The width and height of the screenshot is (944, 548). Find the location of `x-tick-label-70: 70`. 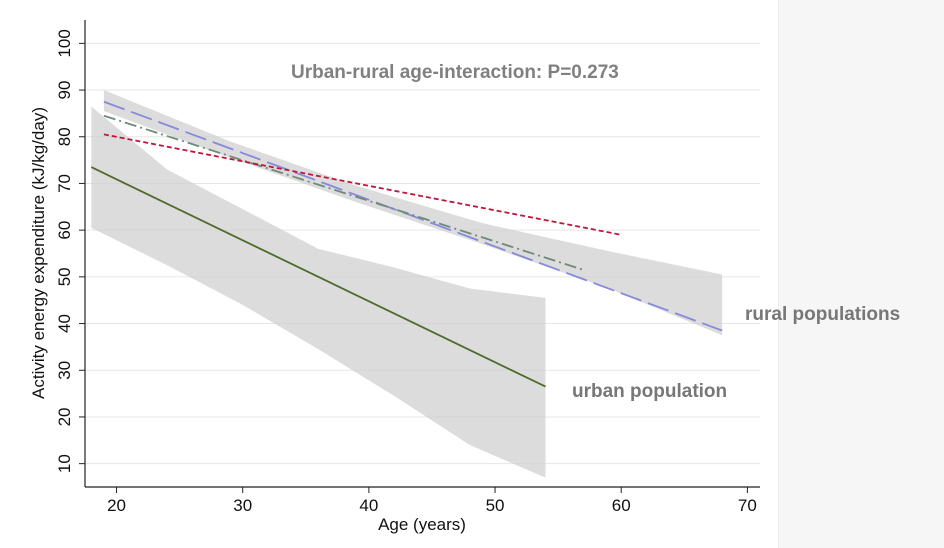

x-tick-label-70: 70 is located at coordinates (747, 505).